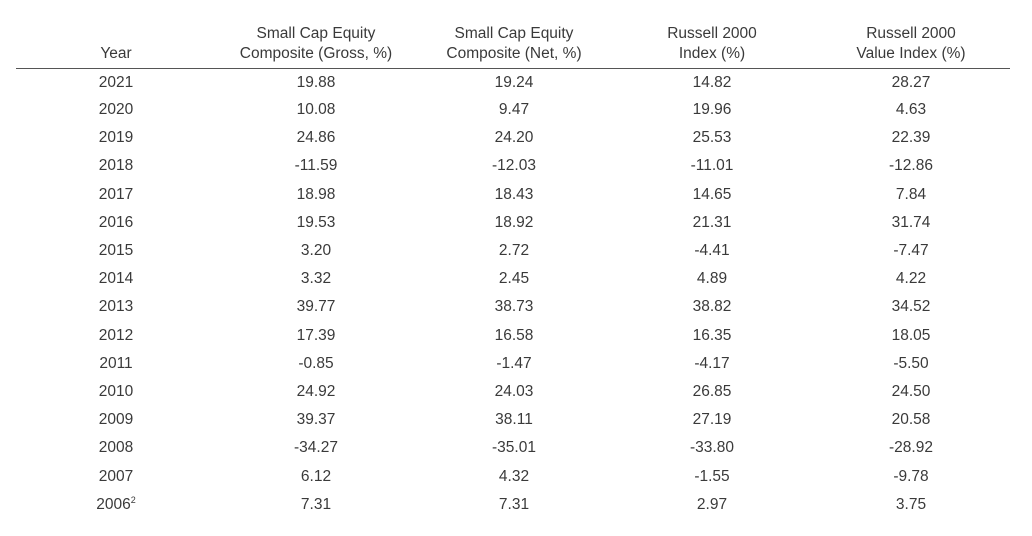  What do you see at coordinates (514, 110) in the screenshot?
I see `net-return-cell: 9.47` at bounding box center [514, 110].